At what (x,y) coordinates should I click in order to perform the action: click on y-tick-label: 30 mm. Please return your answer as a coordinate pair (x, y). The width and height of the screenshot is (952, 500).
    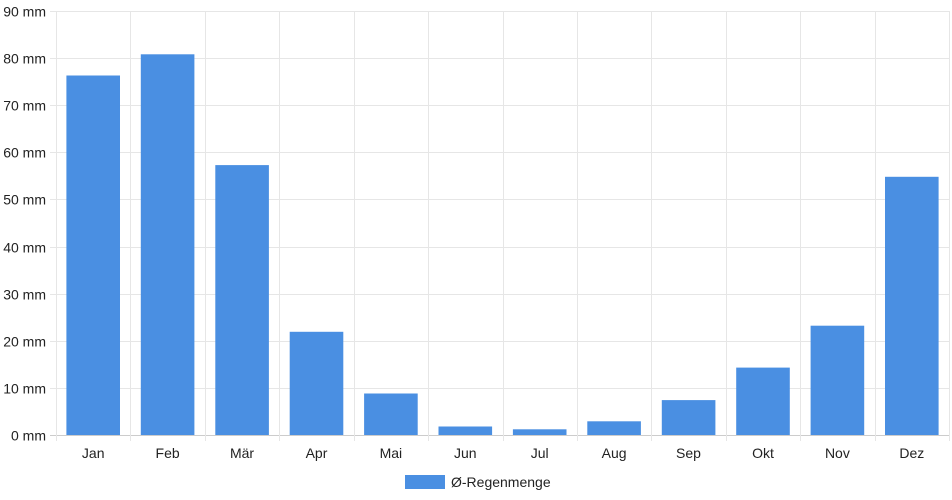
    Looking at the image, I should click on (24, 295).